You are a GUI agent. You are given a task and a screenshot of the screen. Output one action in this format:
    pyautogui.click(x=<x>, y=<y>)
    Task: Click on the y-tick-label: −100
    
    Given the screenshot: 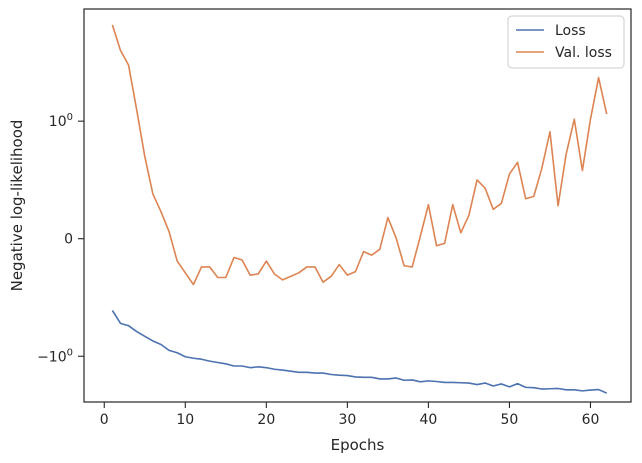 What is the action you would take?
    pyautogui.click(x=55, y=356)
    